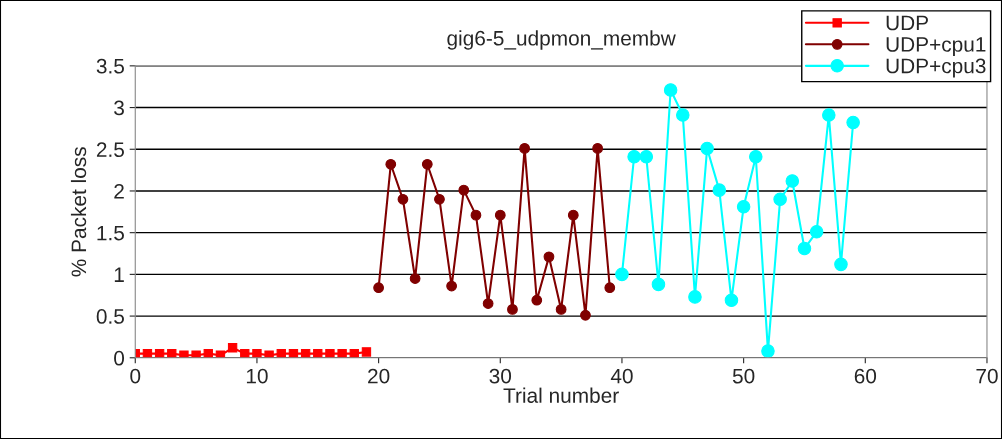  I want to click on legend-label: UDP, so click(907, 23).